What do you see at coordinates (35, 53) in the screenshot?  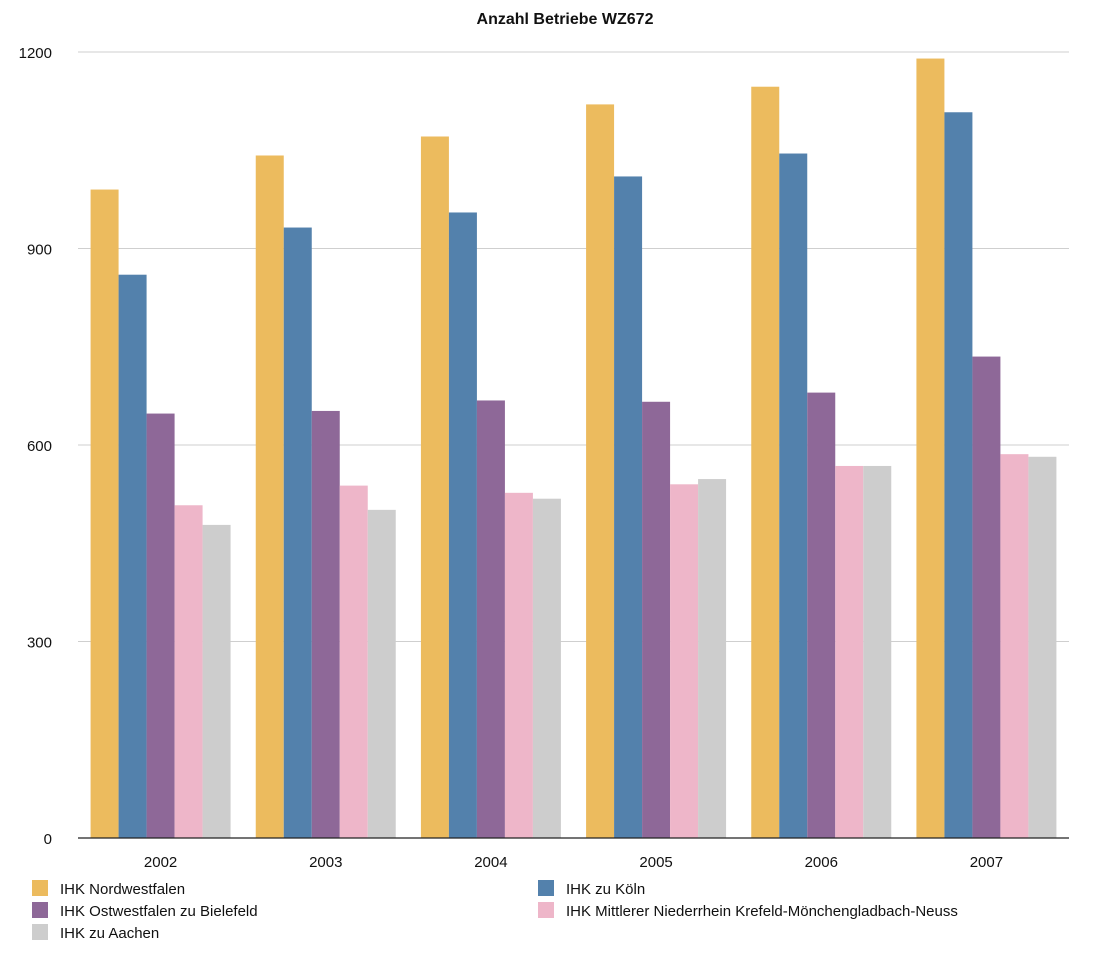 I see `y-tick-label: 1200` at bounding box center [35, 53].